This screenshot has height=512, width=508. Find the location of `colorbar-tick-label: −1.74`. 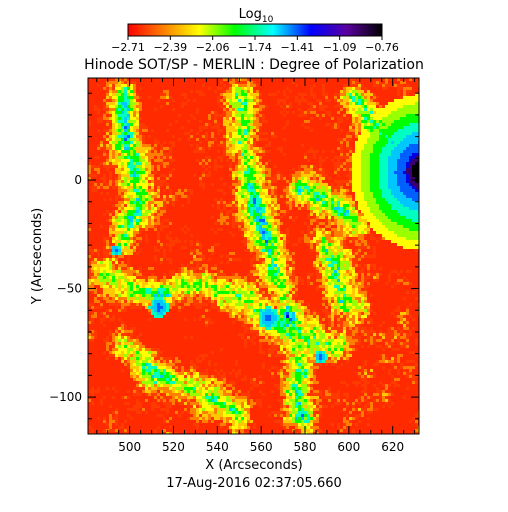

colorbar-tick-label: −1.74 is located at coordinates (255, 47).